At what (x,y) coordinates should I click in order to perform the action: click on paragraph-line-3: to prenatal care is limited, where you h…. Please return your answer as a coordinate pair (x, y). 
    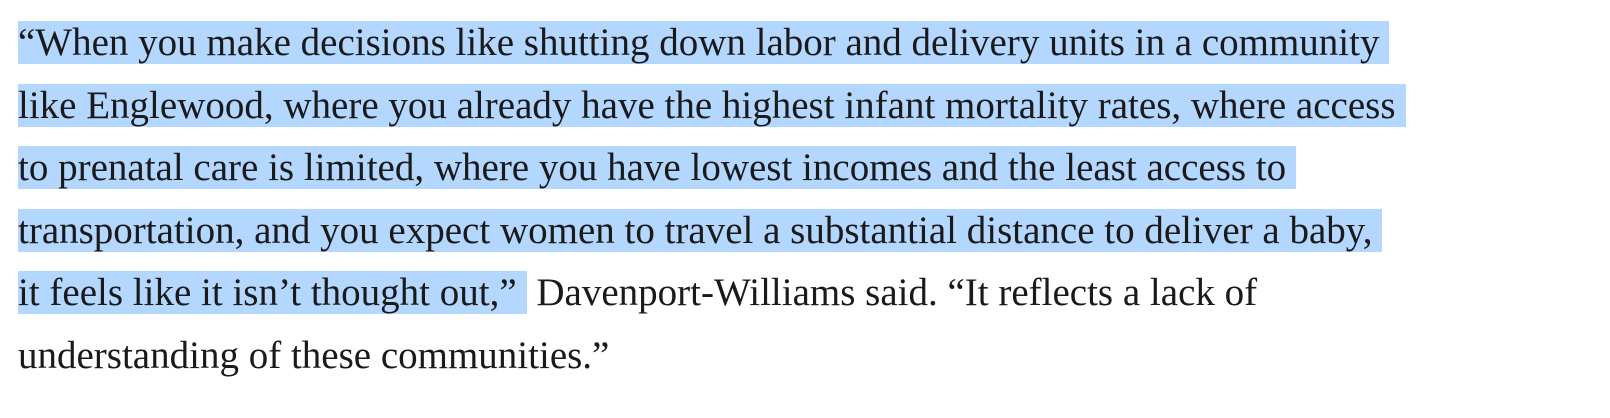
    Looking at the image, I should click on (798, 168).